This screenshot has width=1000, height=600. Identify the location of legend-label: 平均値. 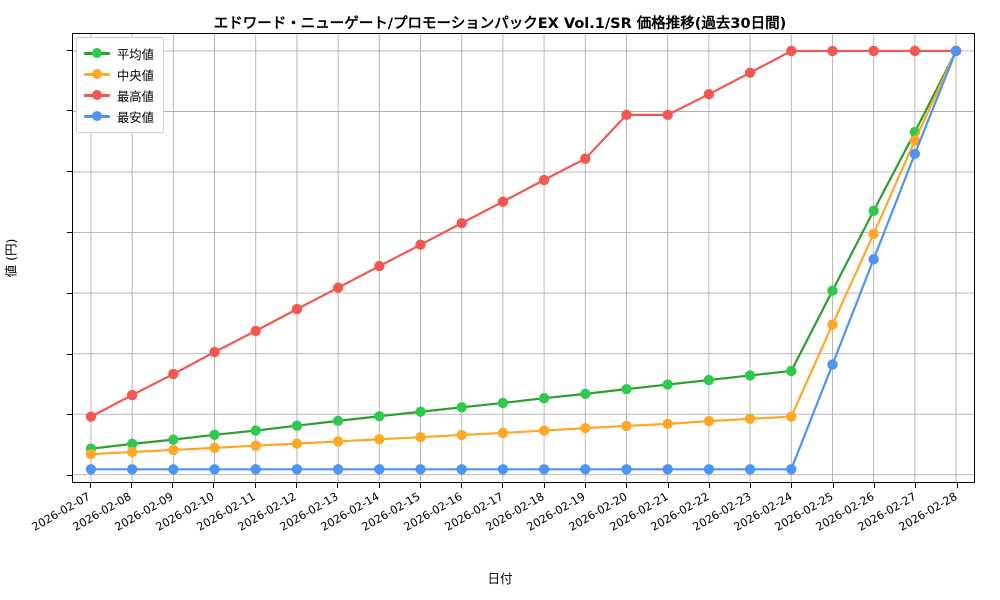
(135, 54).